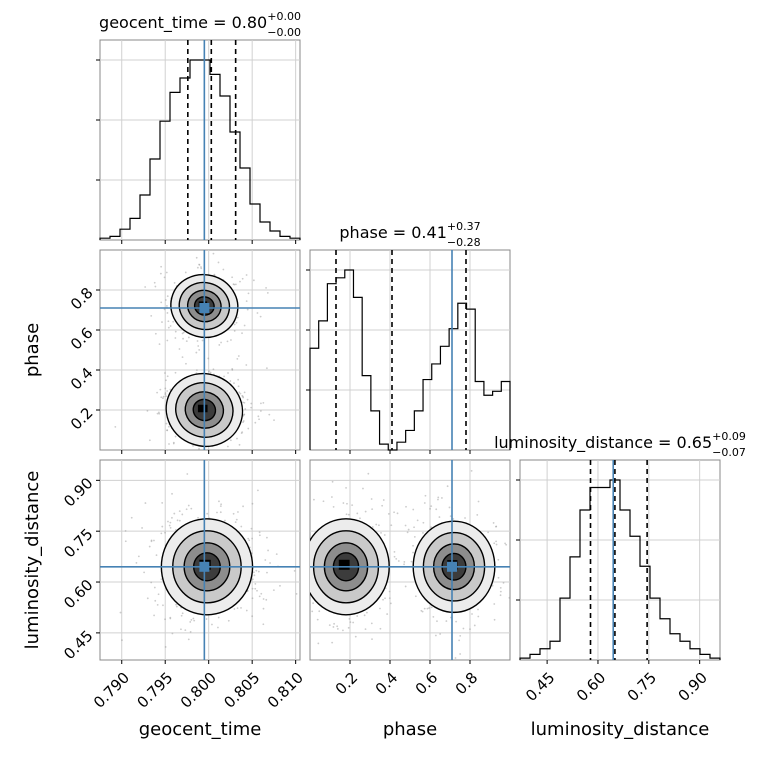  I want to click on 2d-geocent_time-phase-peak-1, so click(202, 408).